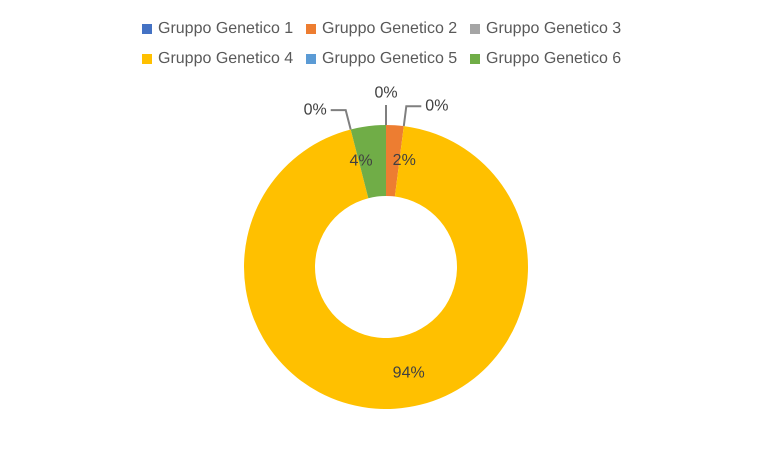 Image resolution: width=772 pixels, height=455 pixels. What do you see at coordinates (404, 161) in the screenshot?
I see `data-label: 2%` at bounding box center [404, 161].